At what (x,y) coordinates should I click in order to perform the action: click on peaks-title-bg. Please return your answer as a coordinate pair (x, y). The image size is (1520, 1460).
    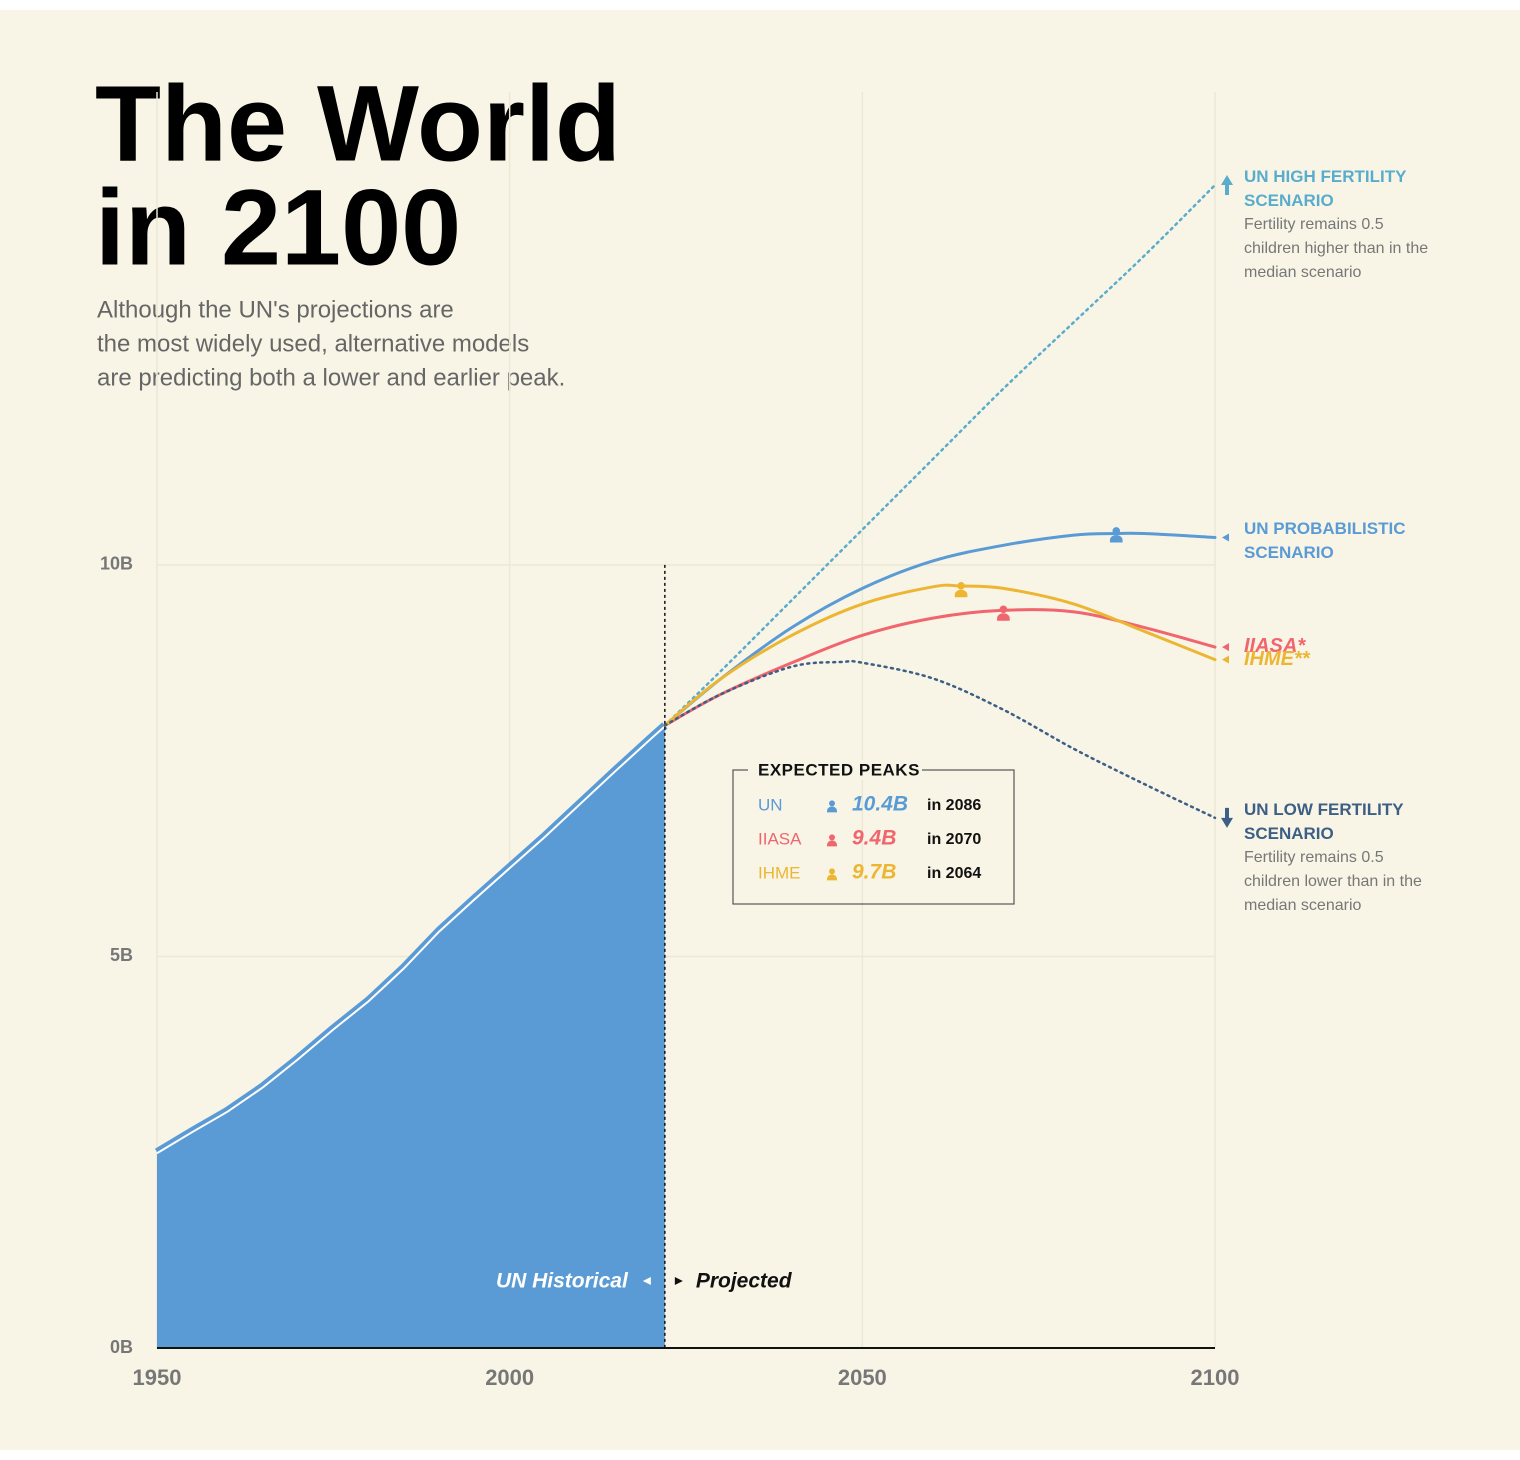
    Looking at the image, I should click on (835, 770).